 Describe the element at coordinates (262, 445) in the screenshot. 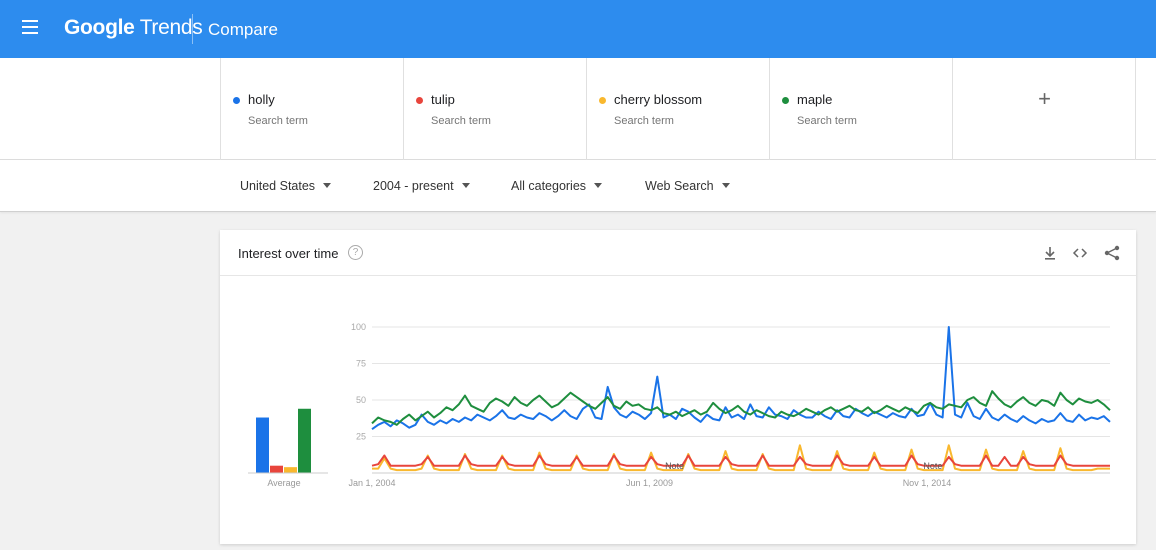

I see `average-bar-holly` at that location.